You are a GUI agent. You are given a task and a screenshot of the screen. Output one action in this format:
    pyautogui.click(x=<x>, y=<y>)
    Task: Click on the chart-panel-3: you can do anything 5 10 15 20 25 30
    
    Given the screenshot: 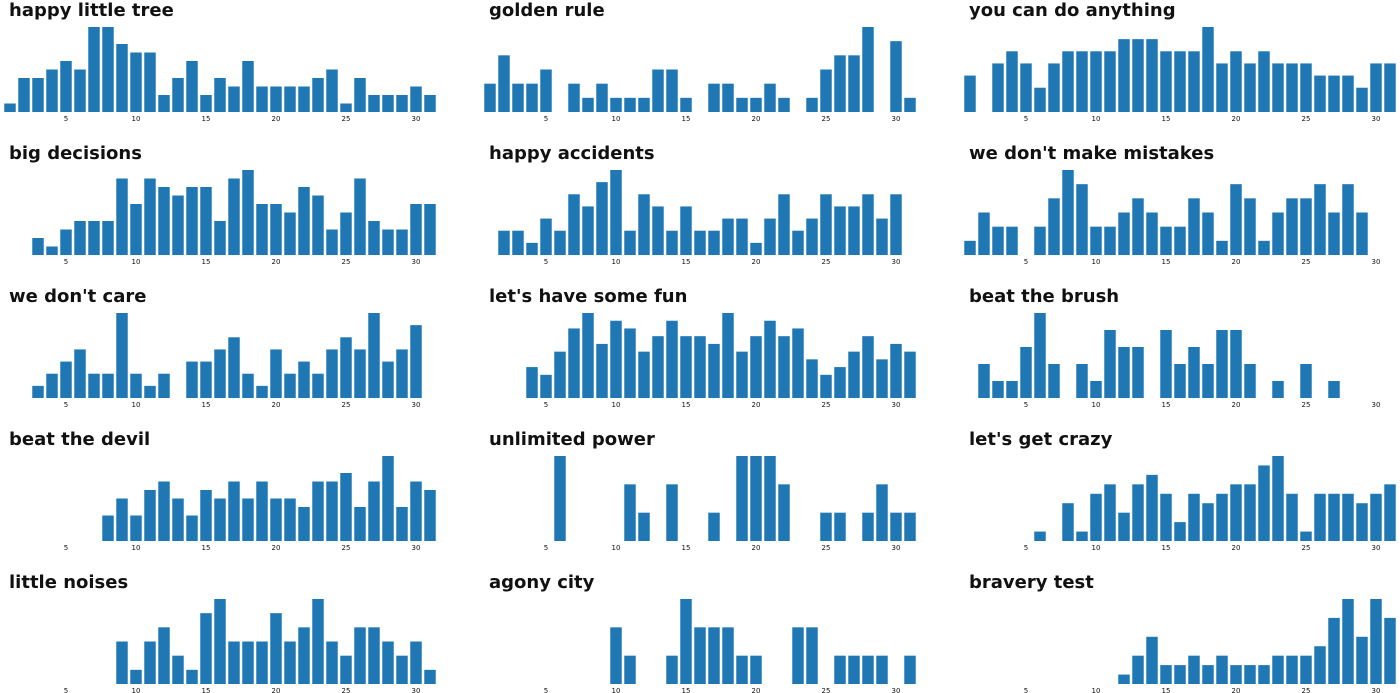 What is the action you would take?
    pyautogui.click(x=1180, y=61)
    